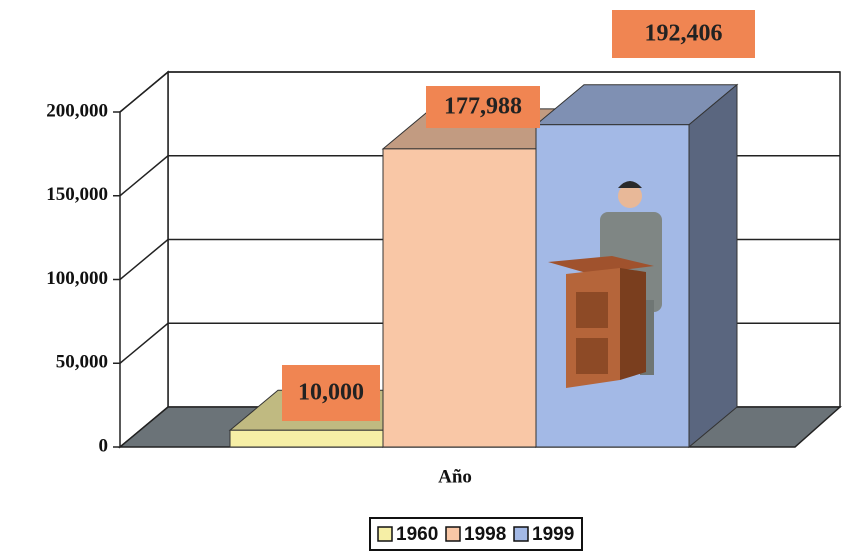 This screenshot has width=860, height=554. I want to click on speaker-illustration, so click(605, 284).